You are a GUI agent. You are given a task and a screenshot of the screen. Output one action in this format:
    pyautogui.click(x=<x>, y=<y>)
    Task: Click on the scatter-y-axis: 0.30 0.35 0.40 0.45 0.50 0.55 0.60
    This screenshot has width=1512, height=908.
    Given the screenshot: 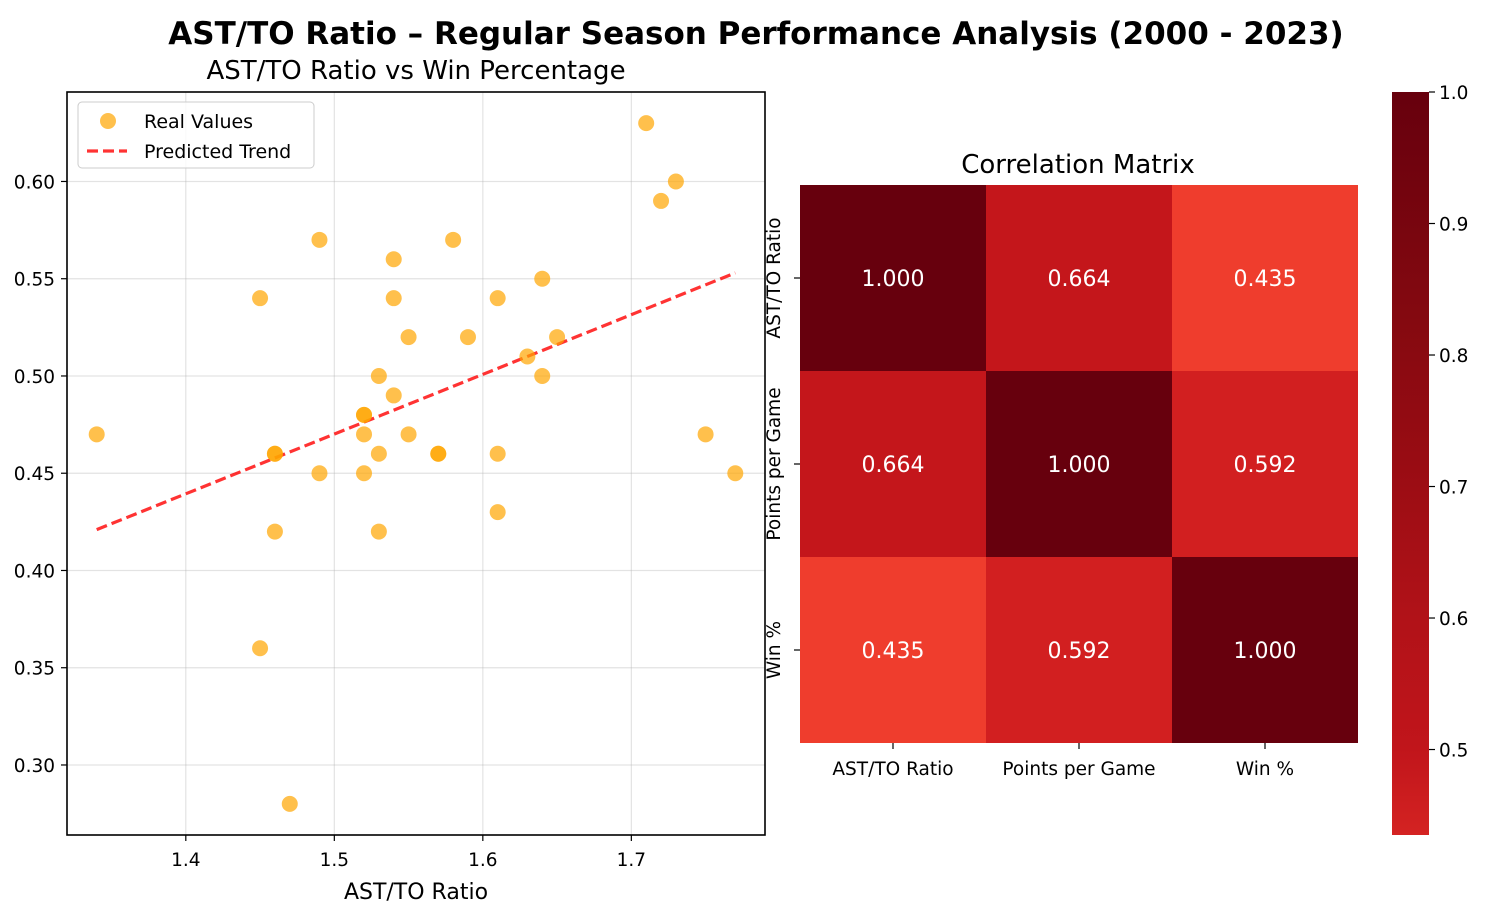 What is the action you would take?
    pyautogui.click(x=40, y=474)
    